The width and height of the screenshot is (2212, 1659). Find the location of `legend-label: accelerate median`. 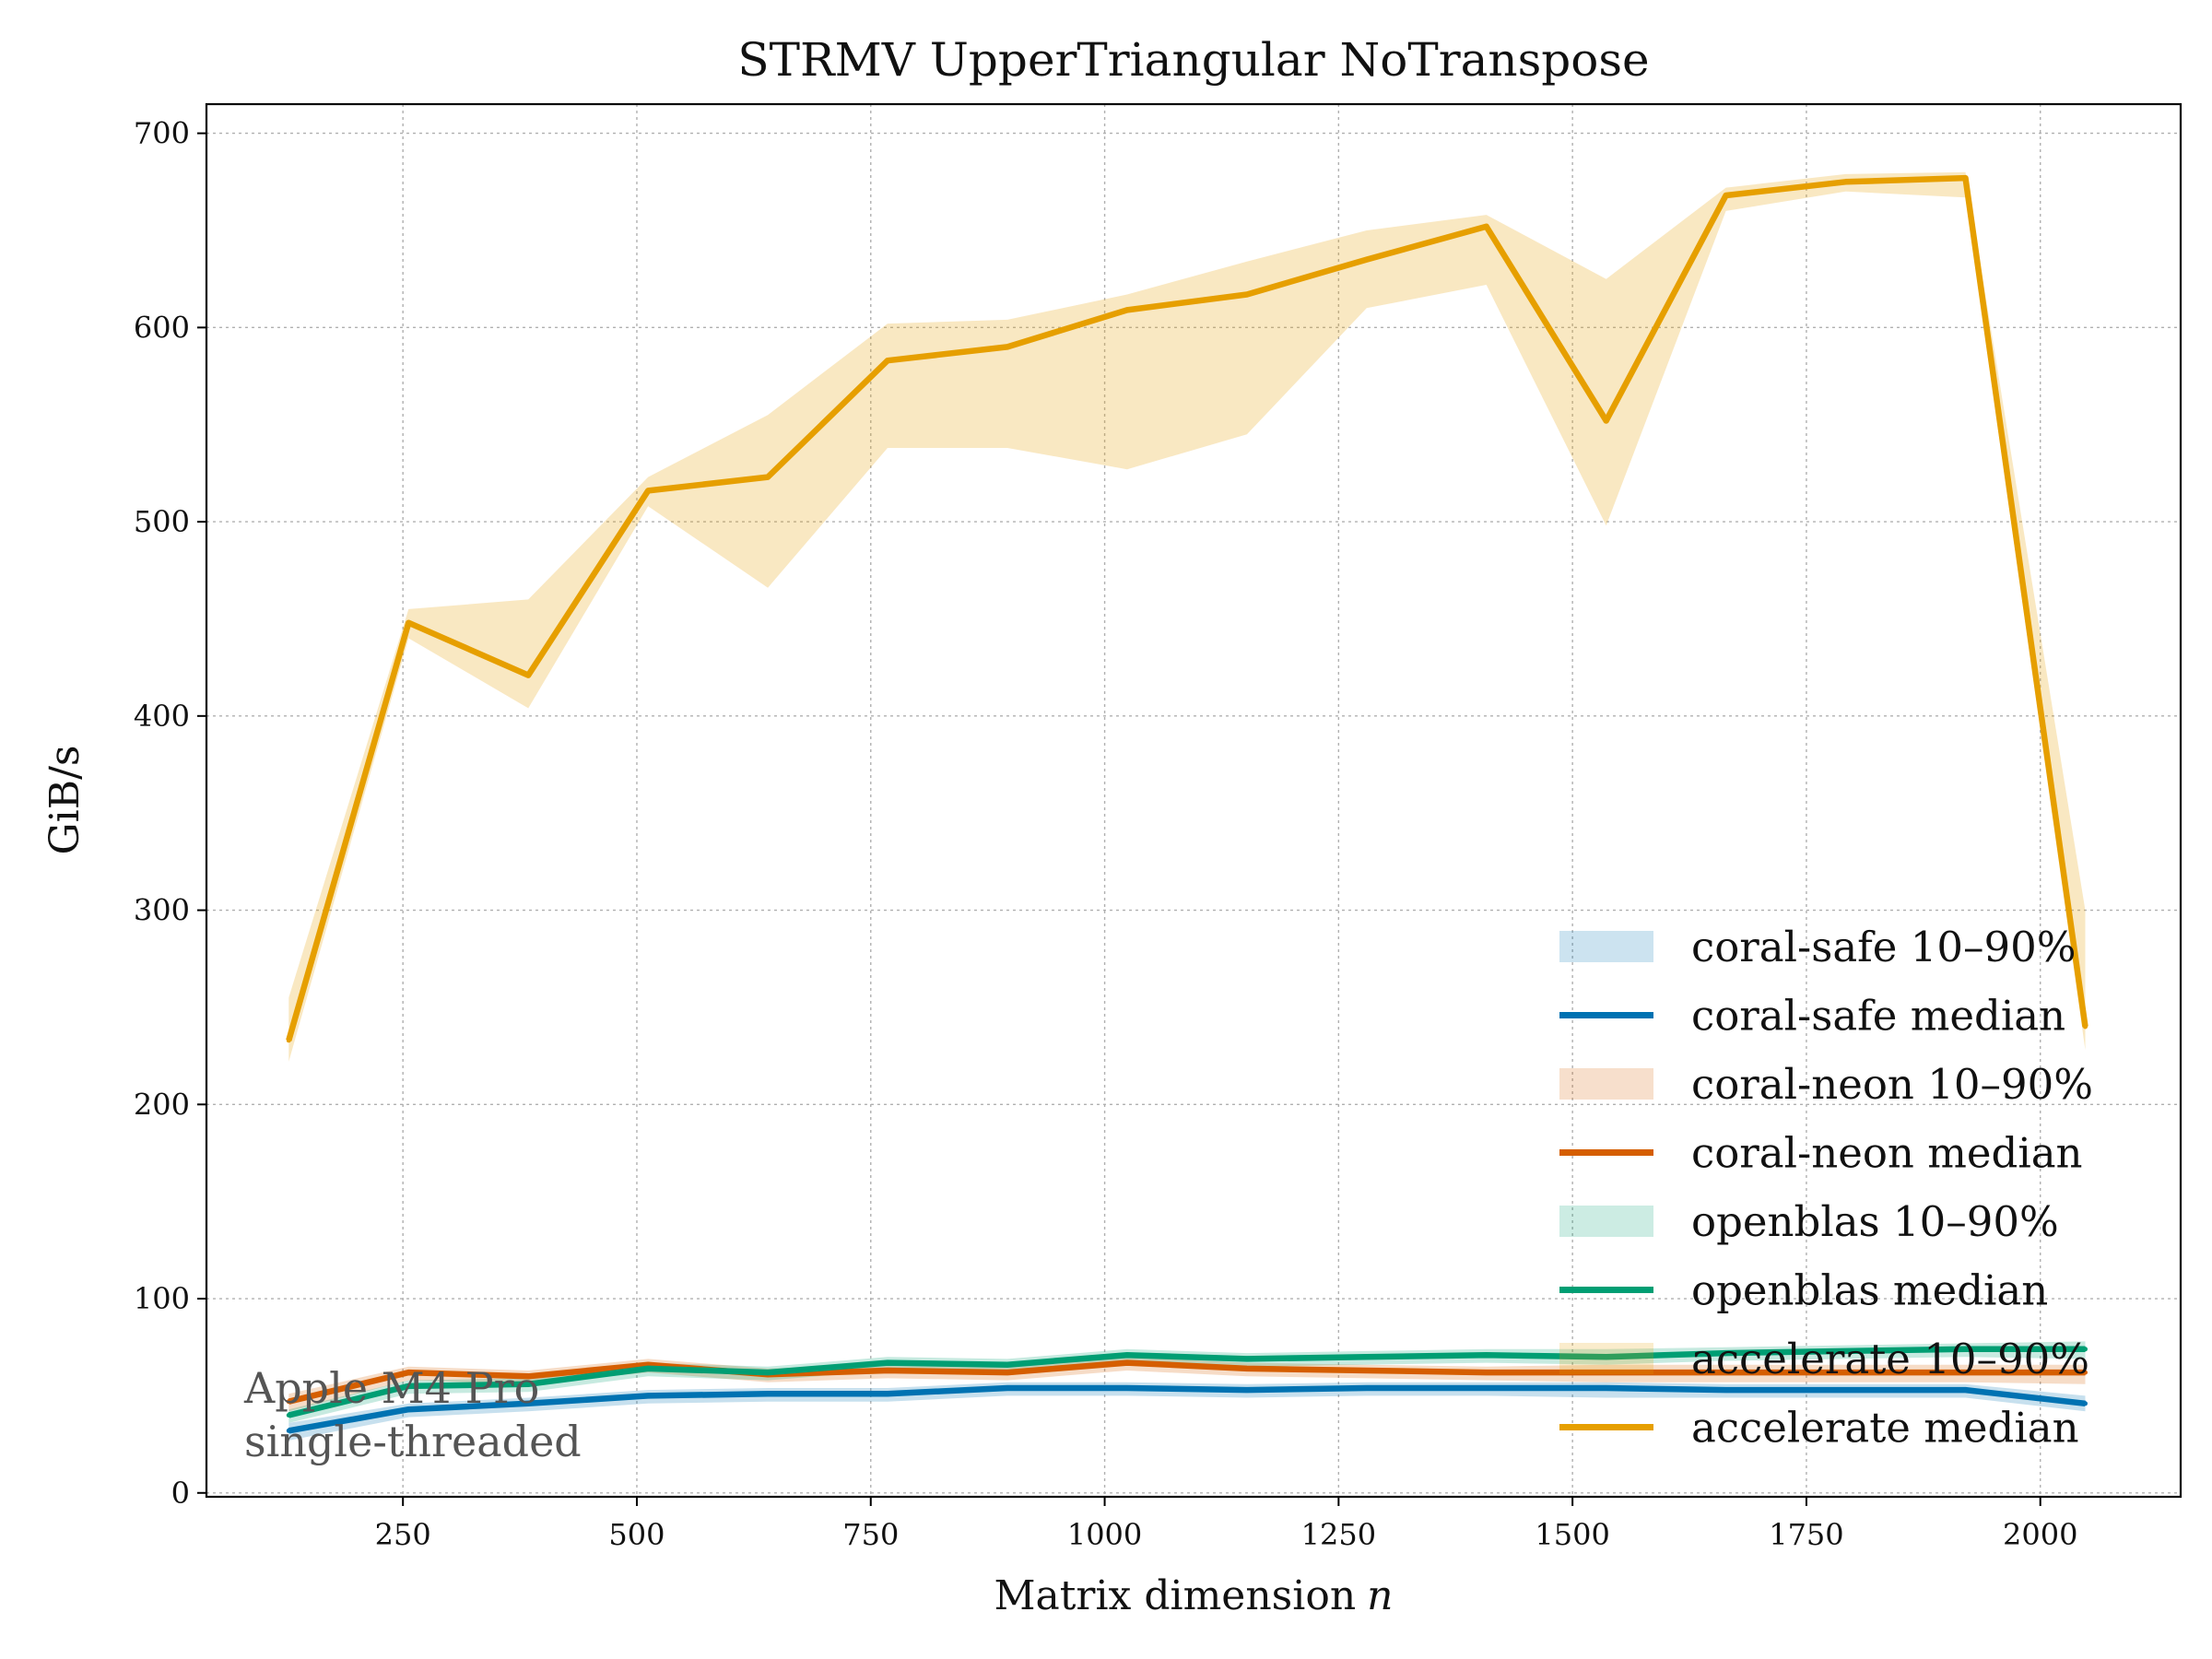

legend-label: accelerate median is located at coordinates (1885, 1428).